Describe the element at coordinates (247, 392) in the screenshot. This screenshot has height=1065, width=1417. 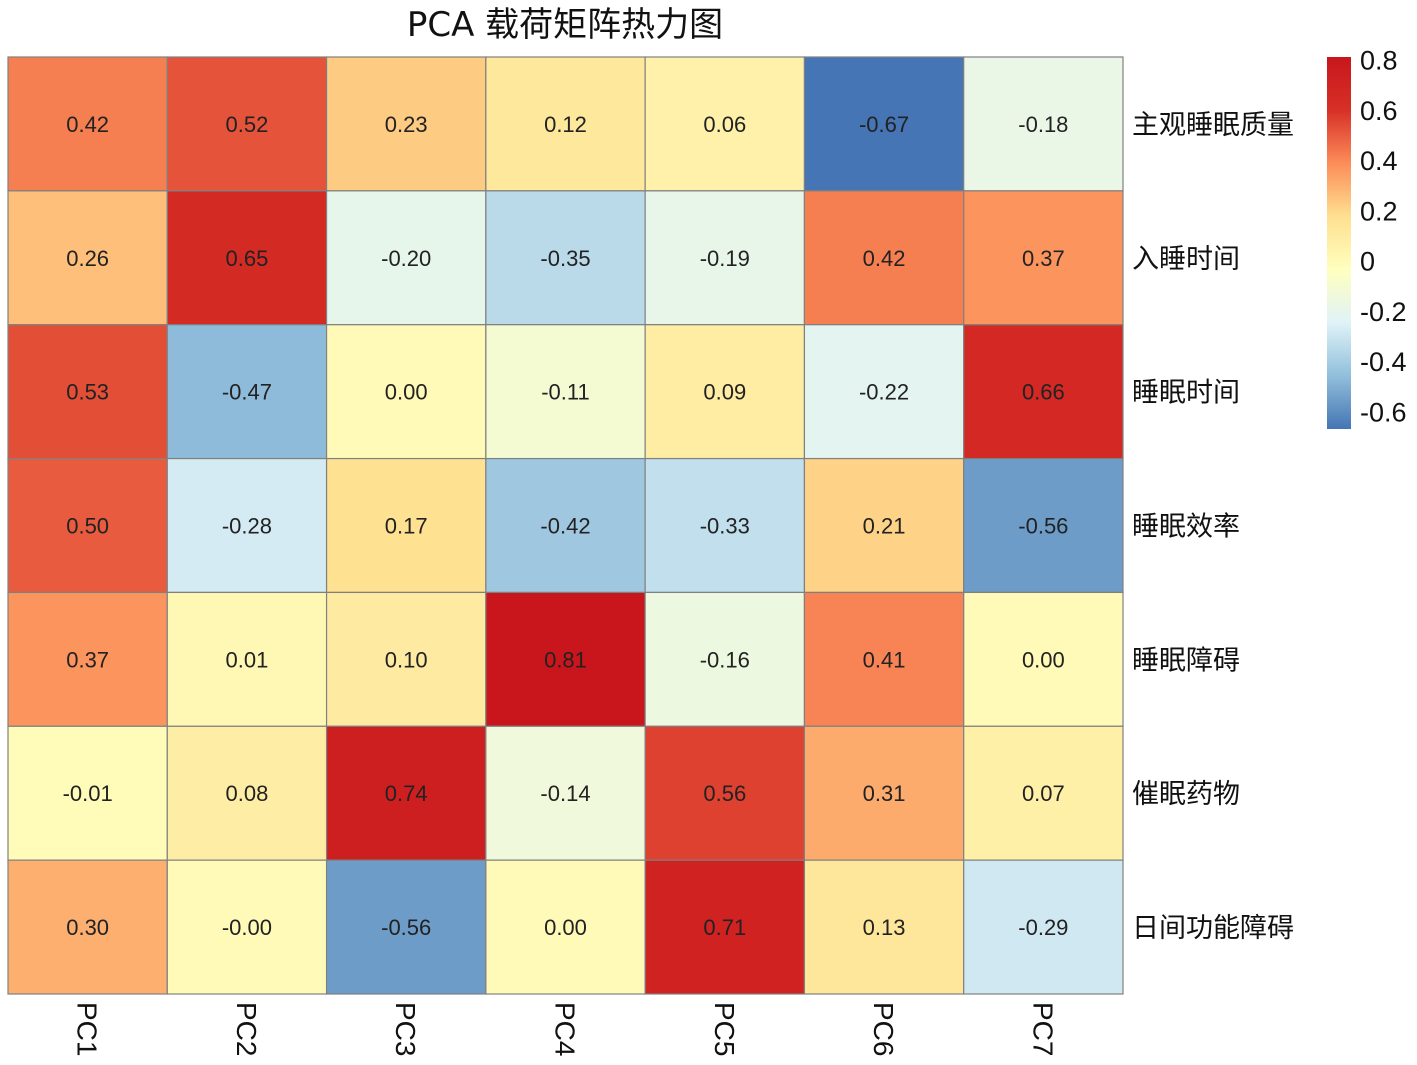
I see `cell-value-label: -0.47` at that location.